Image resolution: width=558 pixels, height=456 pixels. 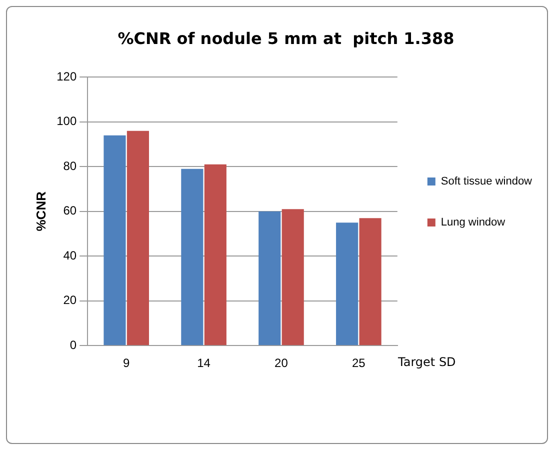 What do you see at coordinates (66, 121) in the screenshot?
I see `y-tick-label: 100` at bounding box center [66, 121].